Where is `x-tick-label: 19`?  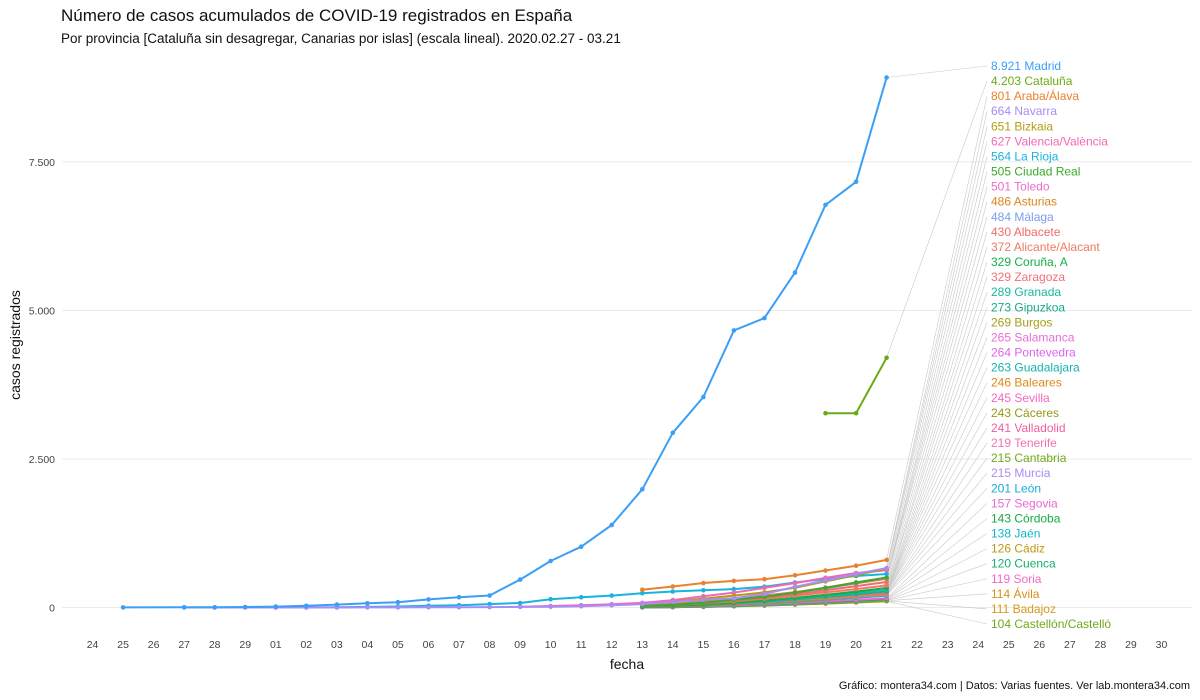
x-tick-label: 19 is located at coordinates (826, 645).